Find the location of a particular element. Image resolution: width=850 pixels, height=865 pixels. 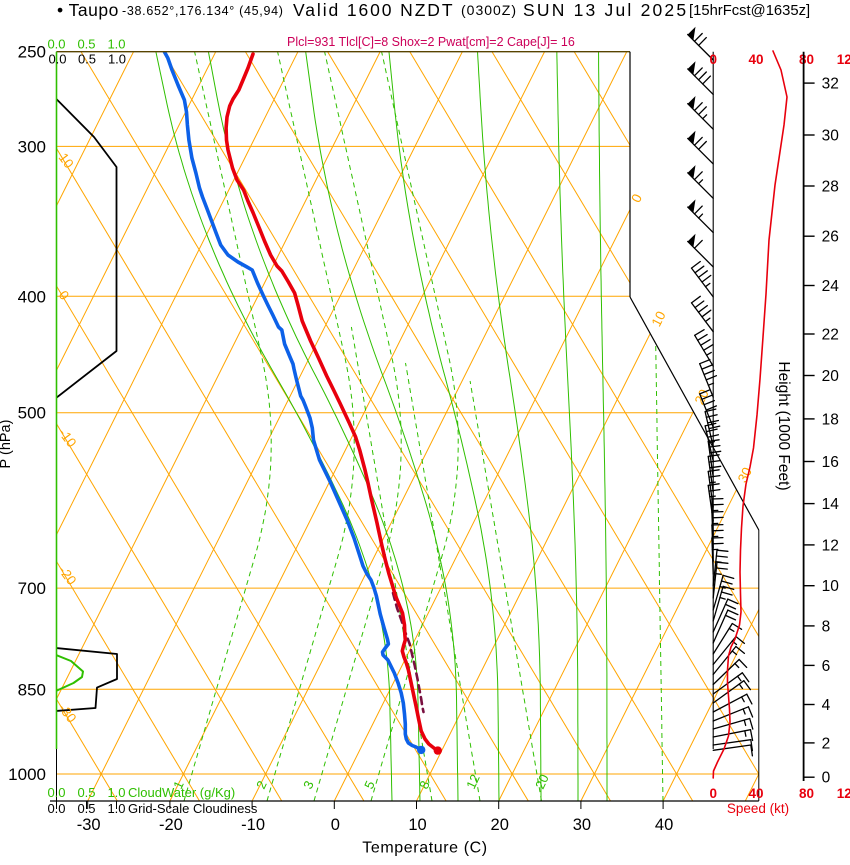

svg-text: 250 is located at coordinates (32, 51).